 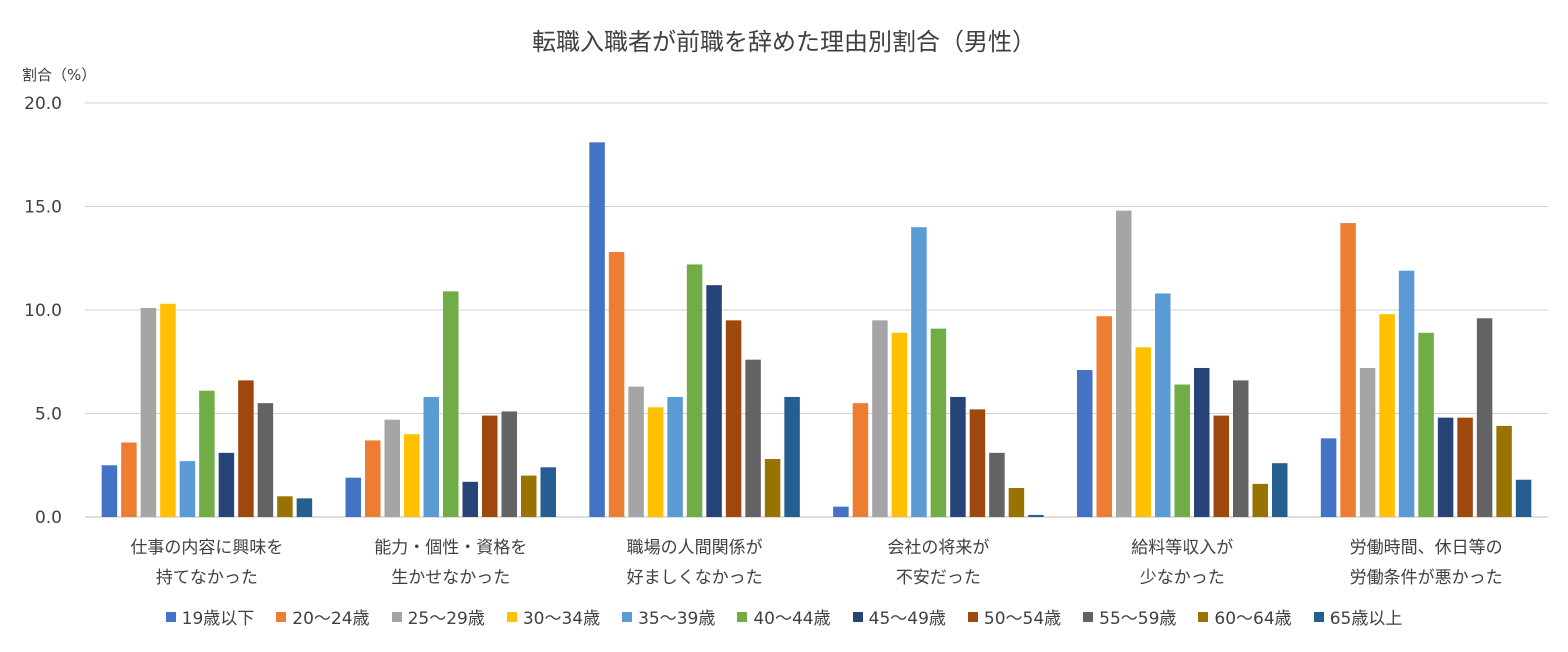 What do you see at coordinates (1022, 619) in the screenshot?
I see `legend-label: 50～54歳` at bounding box center [1022, 619].